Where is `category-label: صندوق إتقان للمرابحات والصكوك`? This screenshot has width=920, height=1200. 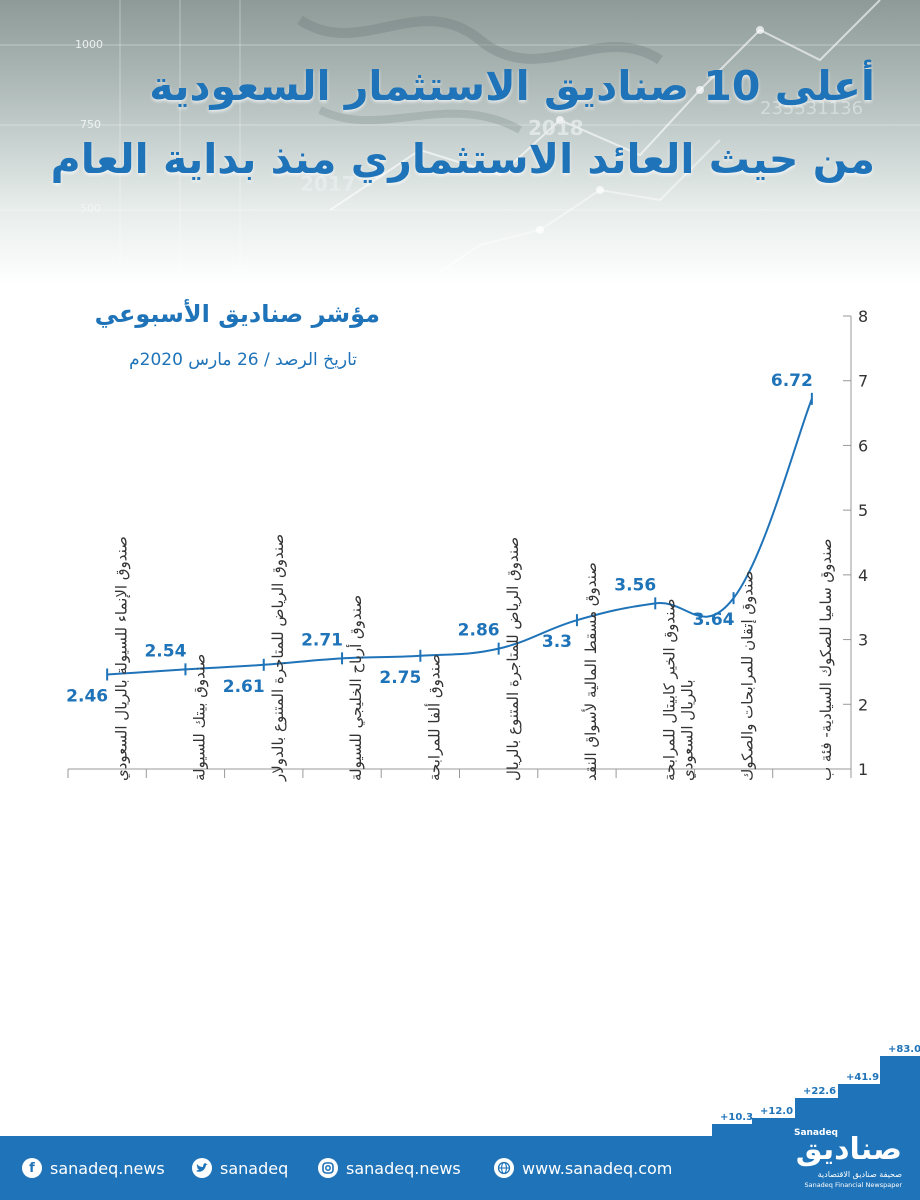
category-label: صندوق إتقان للمرابحات والصكوك is located at coordinates (748, 676).